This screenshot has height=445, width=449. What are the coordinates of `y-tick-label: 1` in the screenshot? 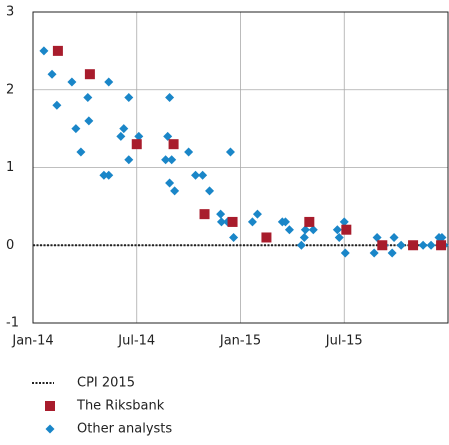 It's located at (10, 167).